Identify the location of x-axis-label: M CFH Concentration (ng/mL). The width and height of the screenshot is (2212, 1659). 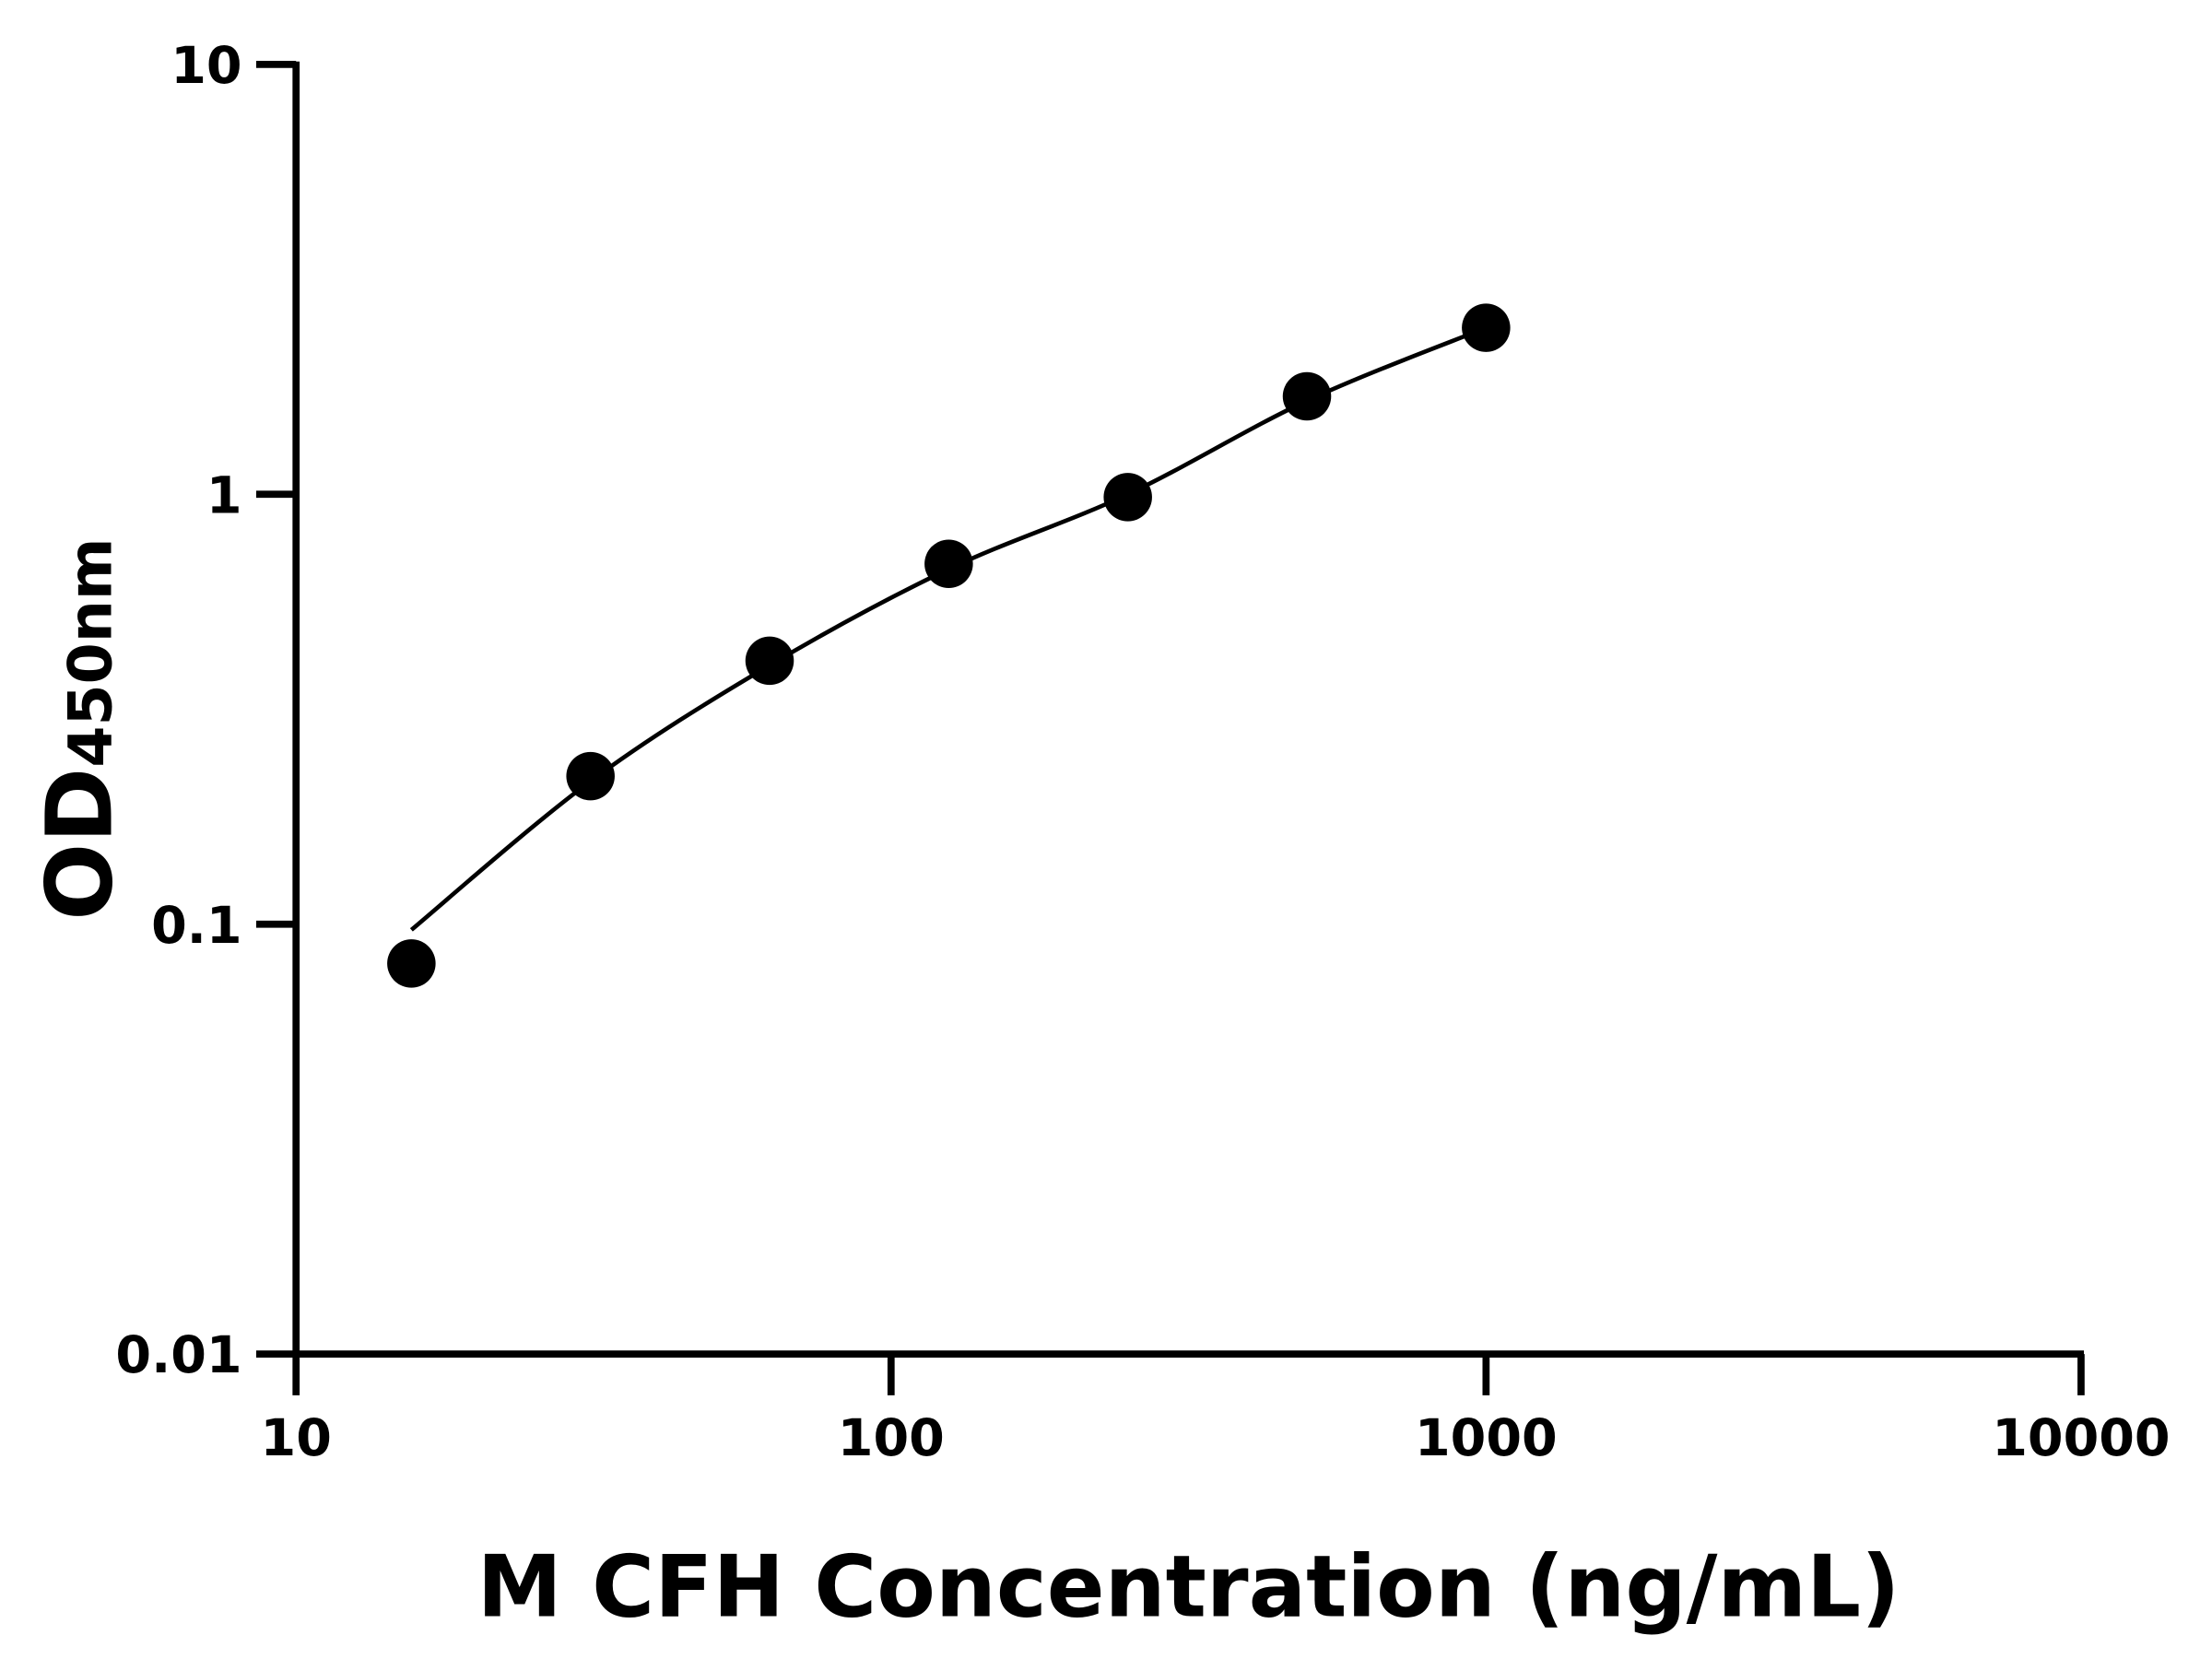
(1188, 1586).